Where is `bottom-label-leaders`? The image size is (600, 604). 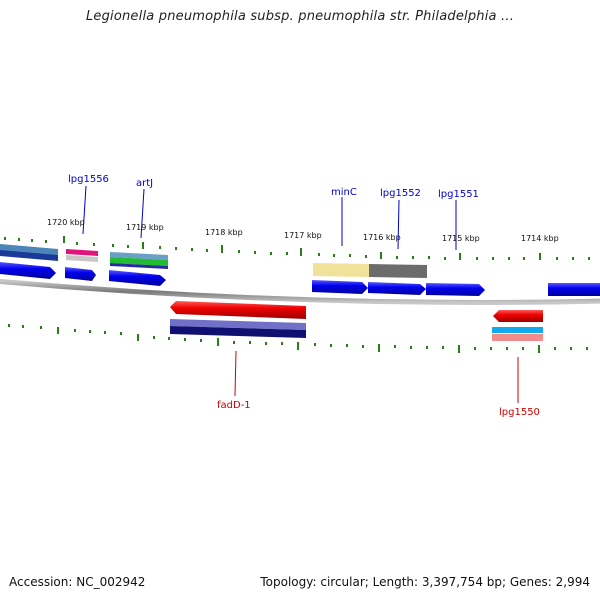 bottom-label-leaders is located at coordinates (376, 376).